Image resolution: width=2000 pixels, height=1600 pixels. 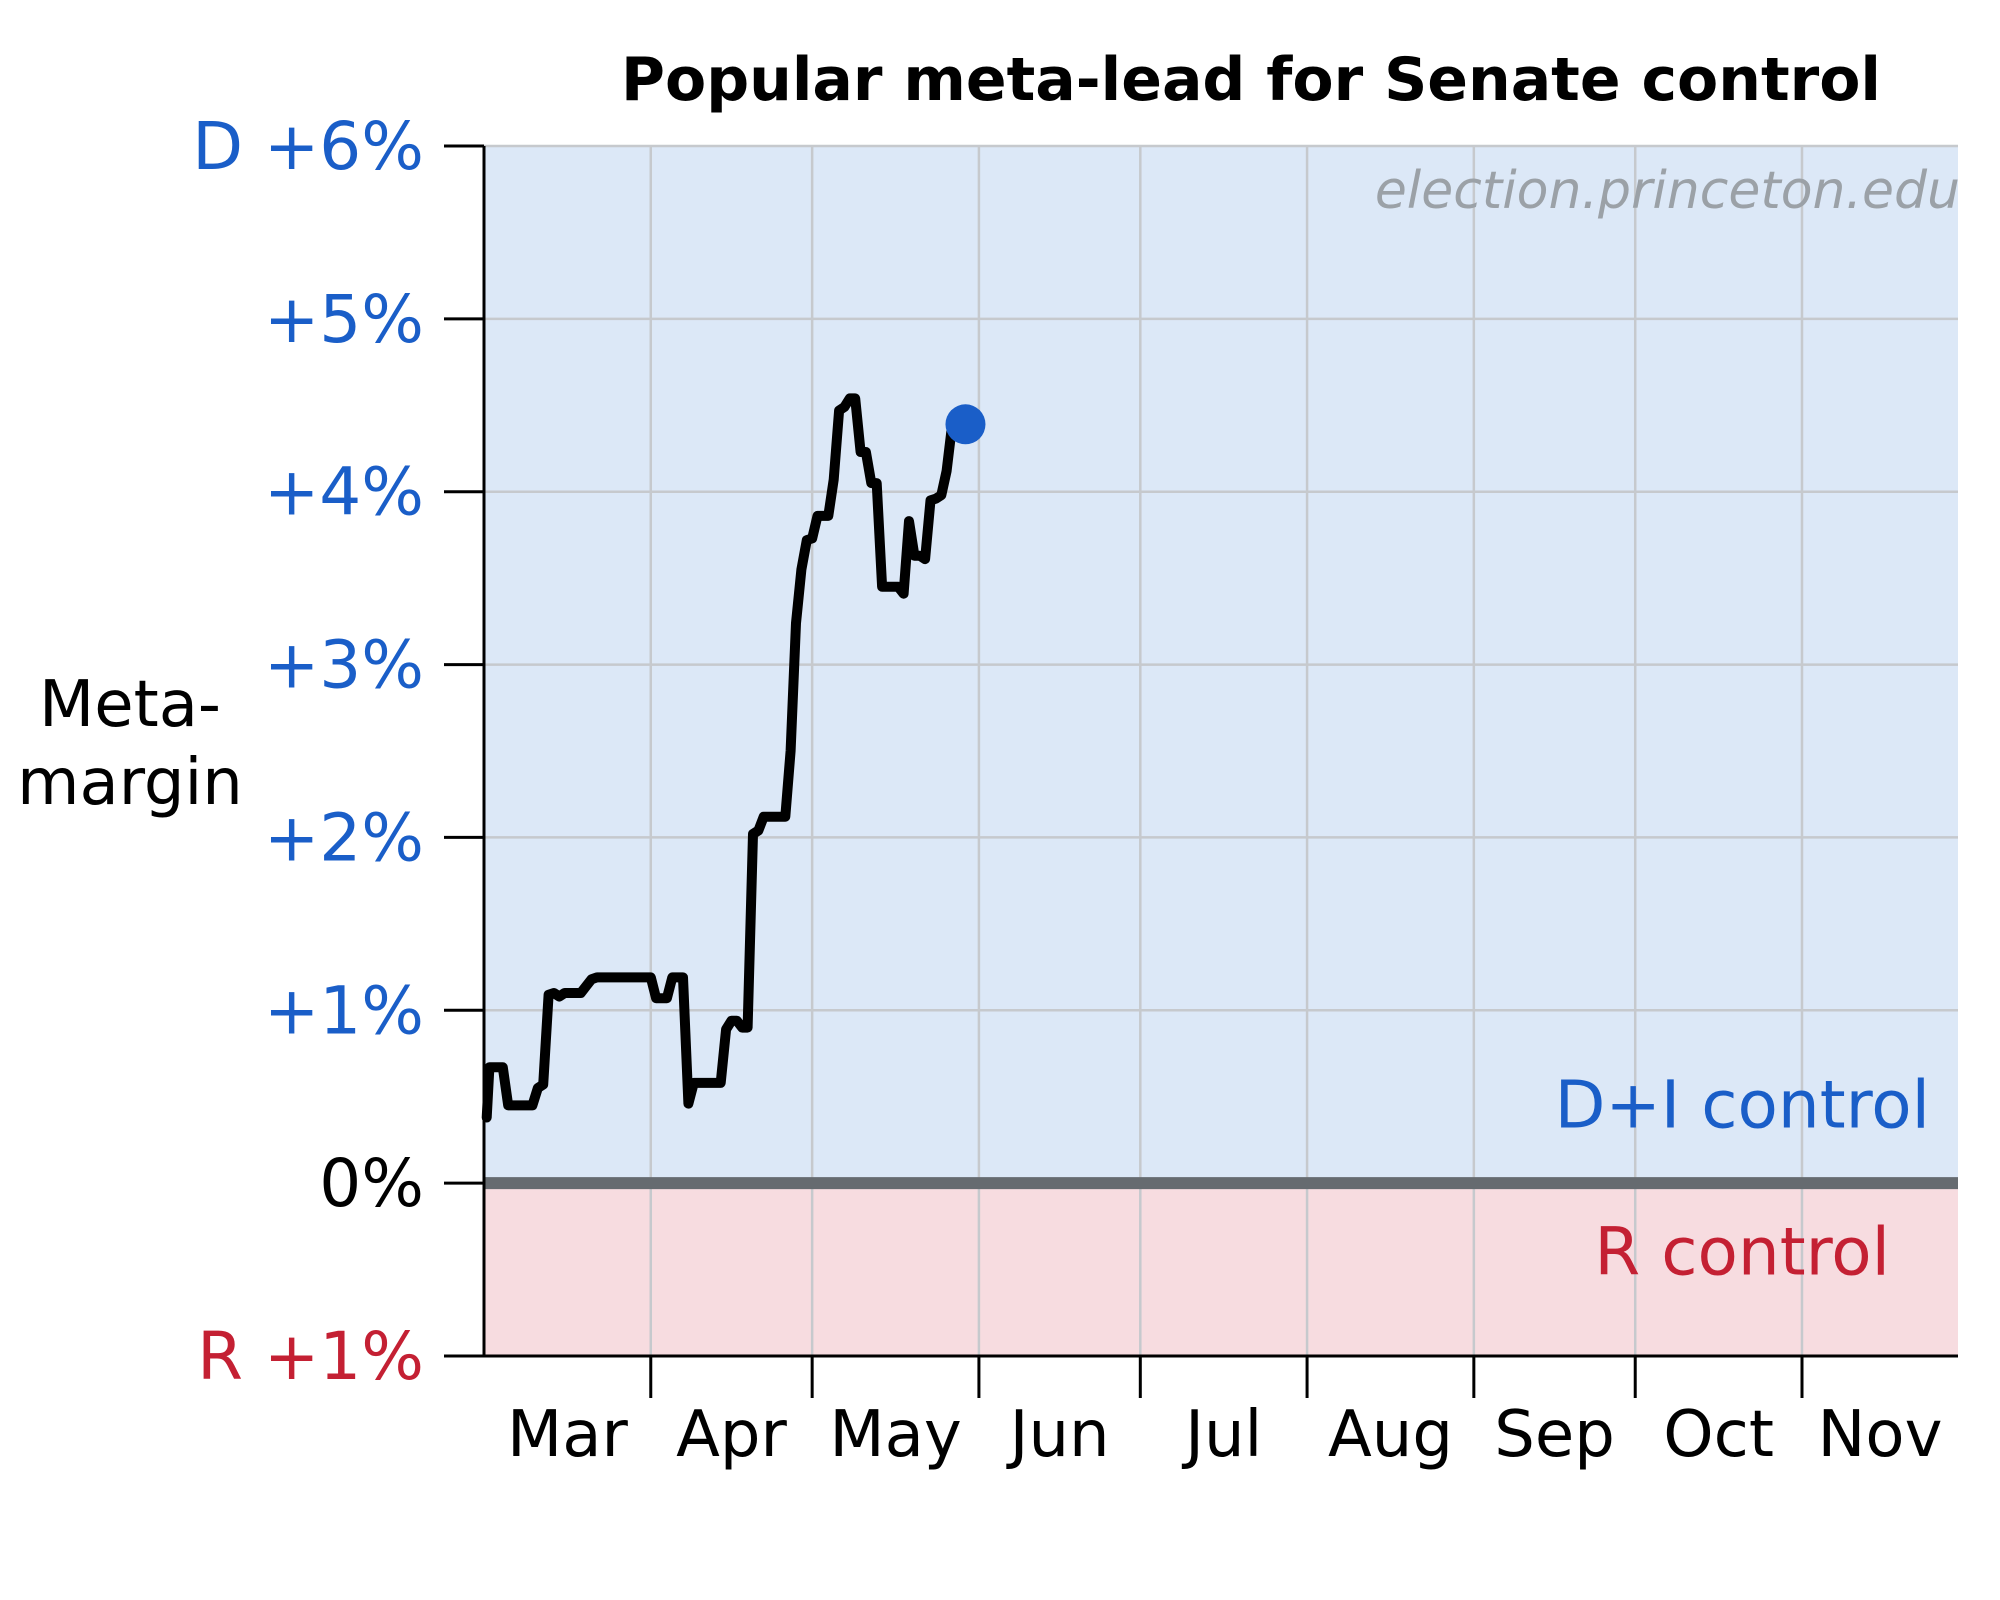 What do you see at coordinates (1742, 1104) in the screenshot?
I see `region-label-d-control: D+I control` at bounding box center [1742, 1104].